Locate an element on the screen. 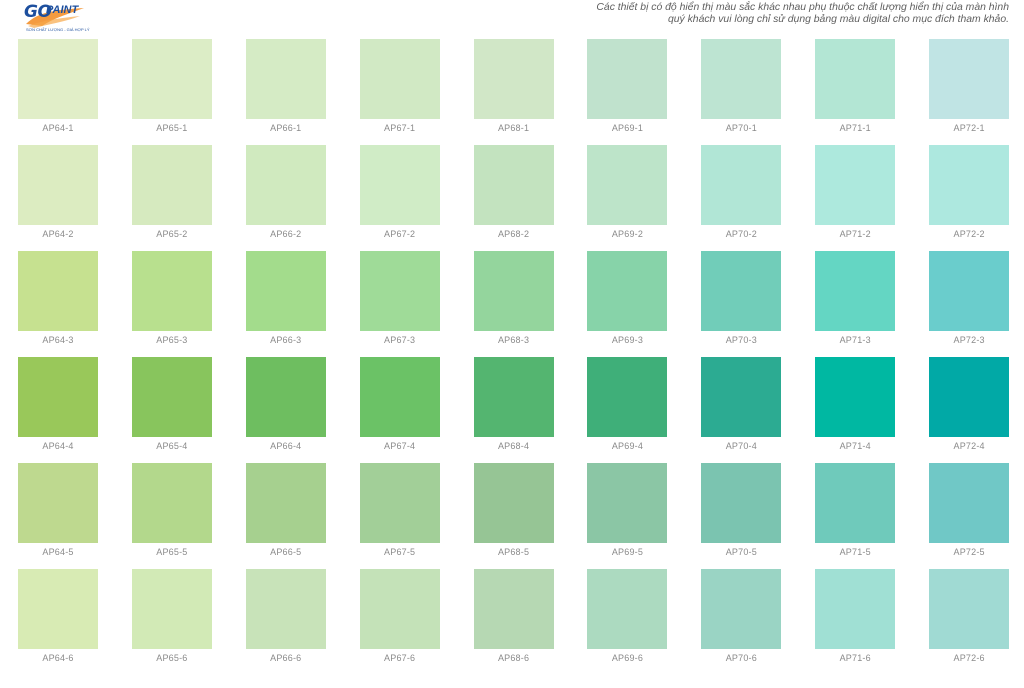  swatch-card: AP67-5 is located at coordinates (399, 510).